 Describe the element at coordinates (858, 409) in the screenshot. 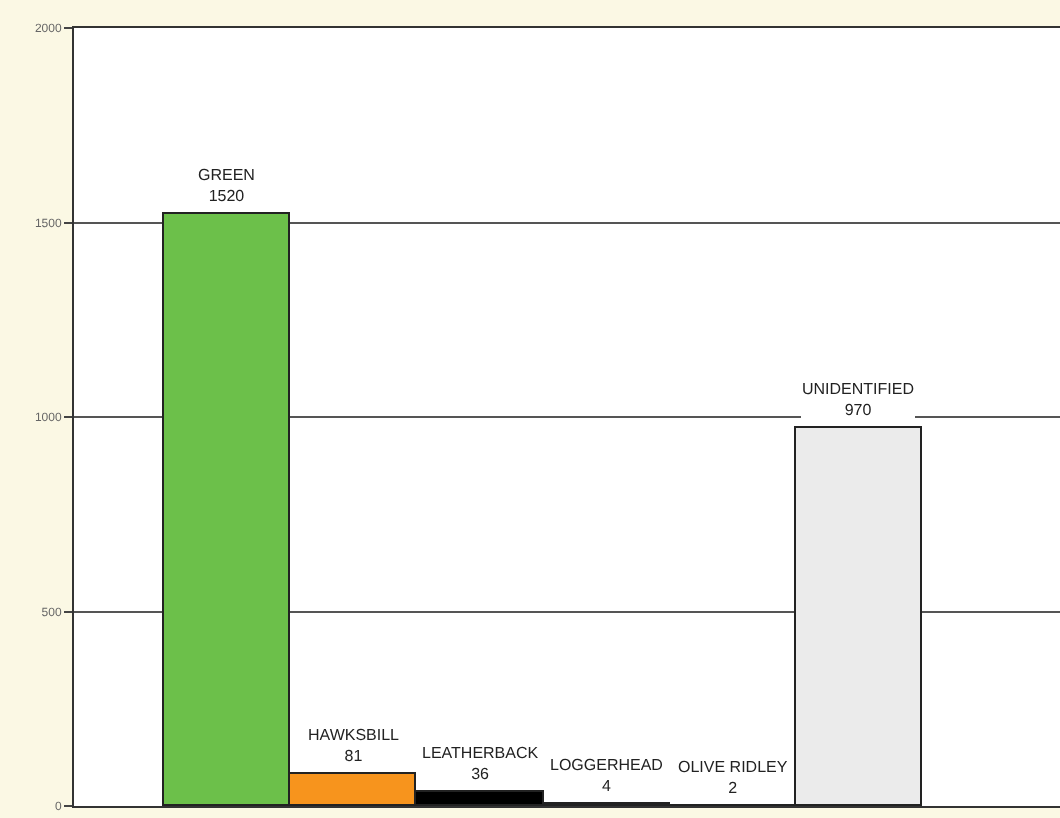

I see `data-label: 970` at that location.